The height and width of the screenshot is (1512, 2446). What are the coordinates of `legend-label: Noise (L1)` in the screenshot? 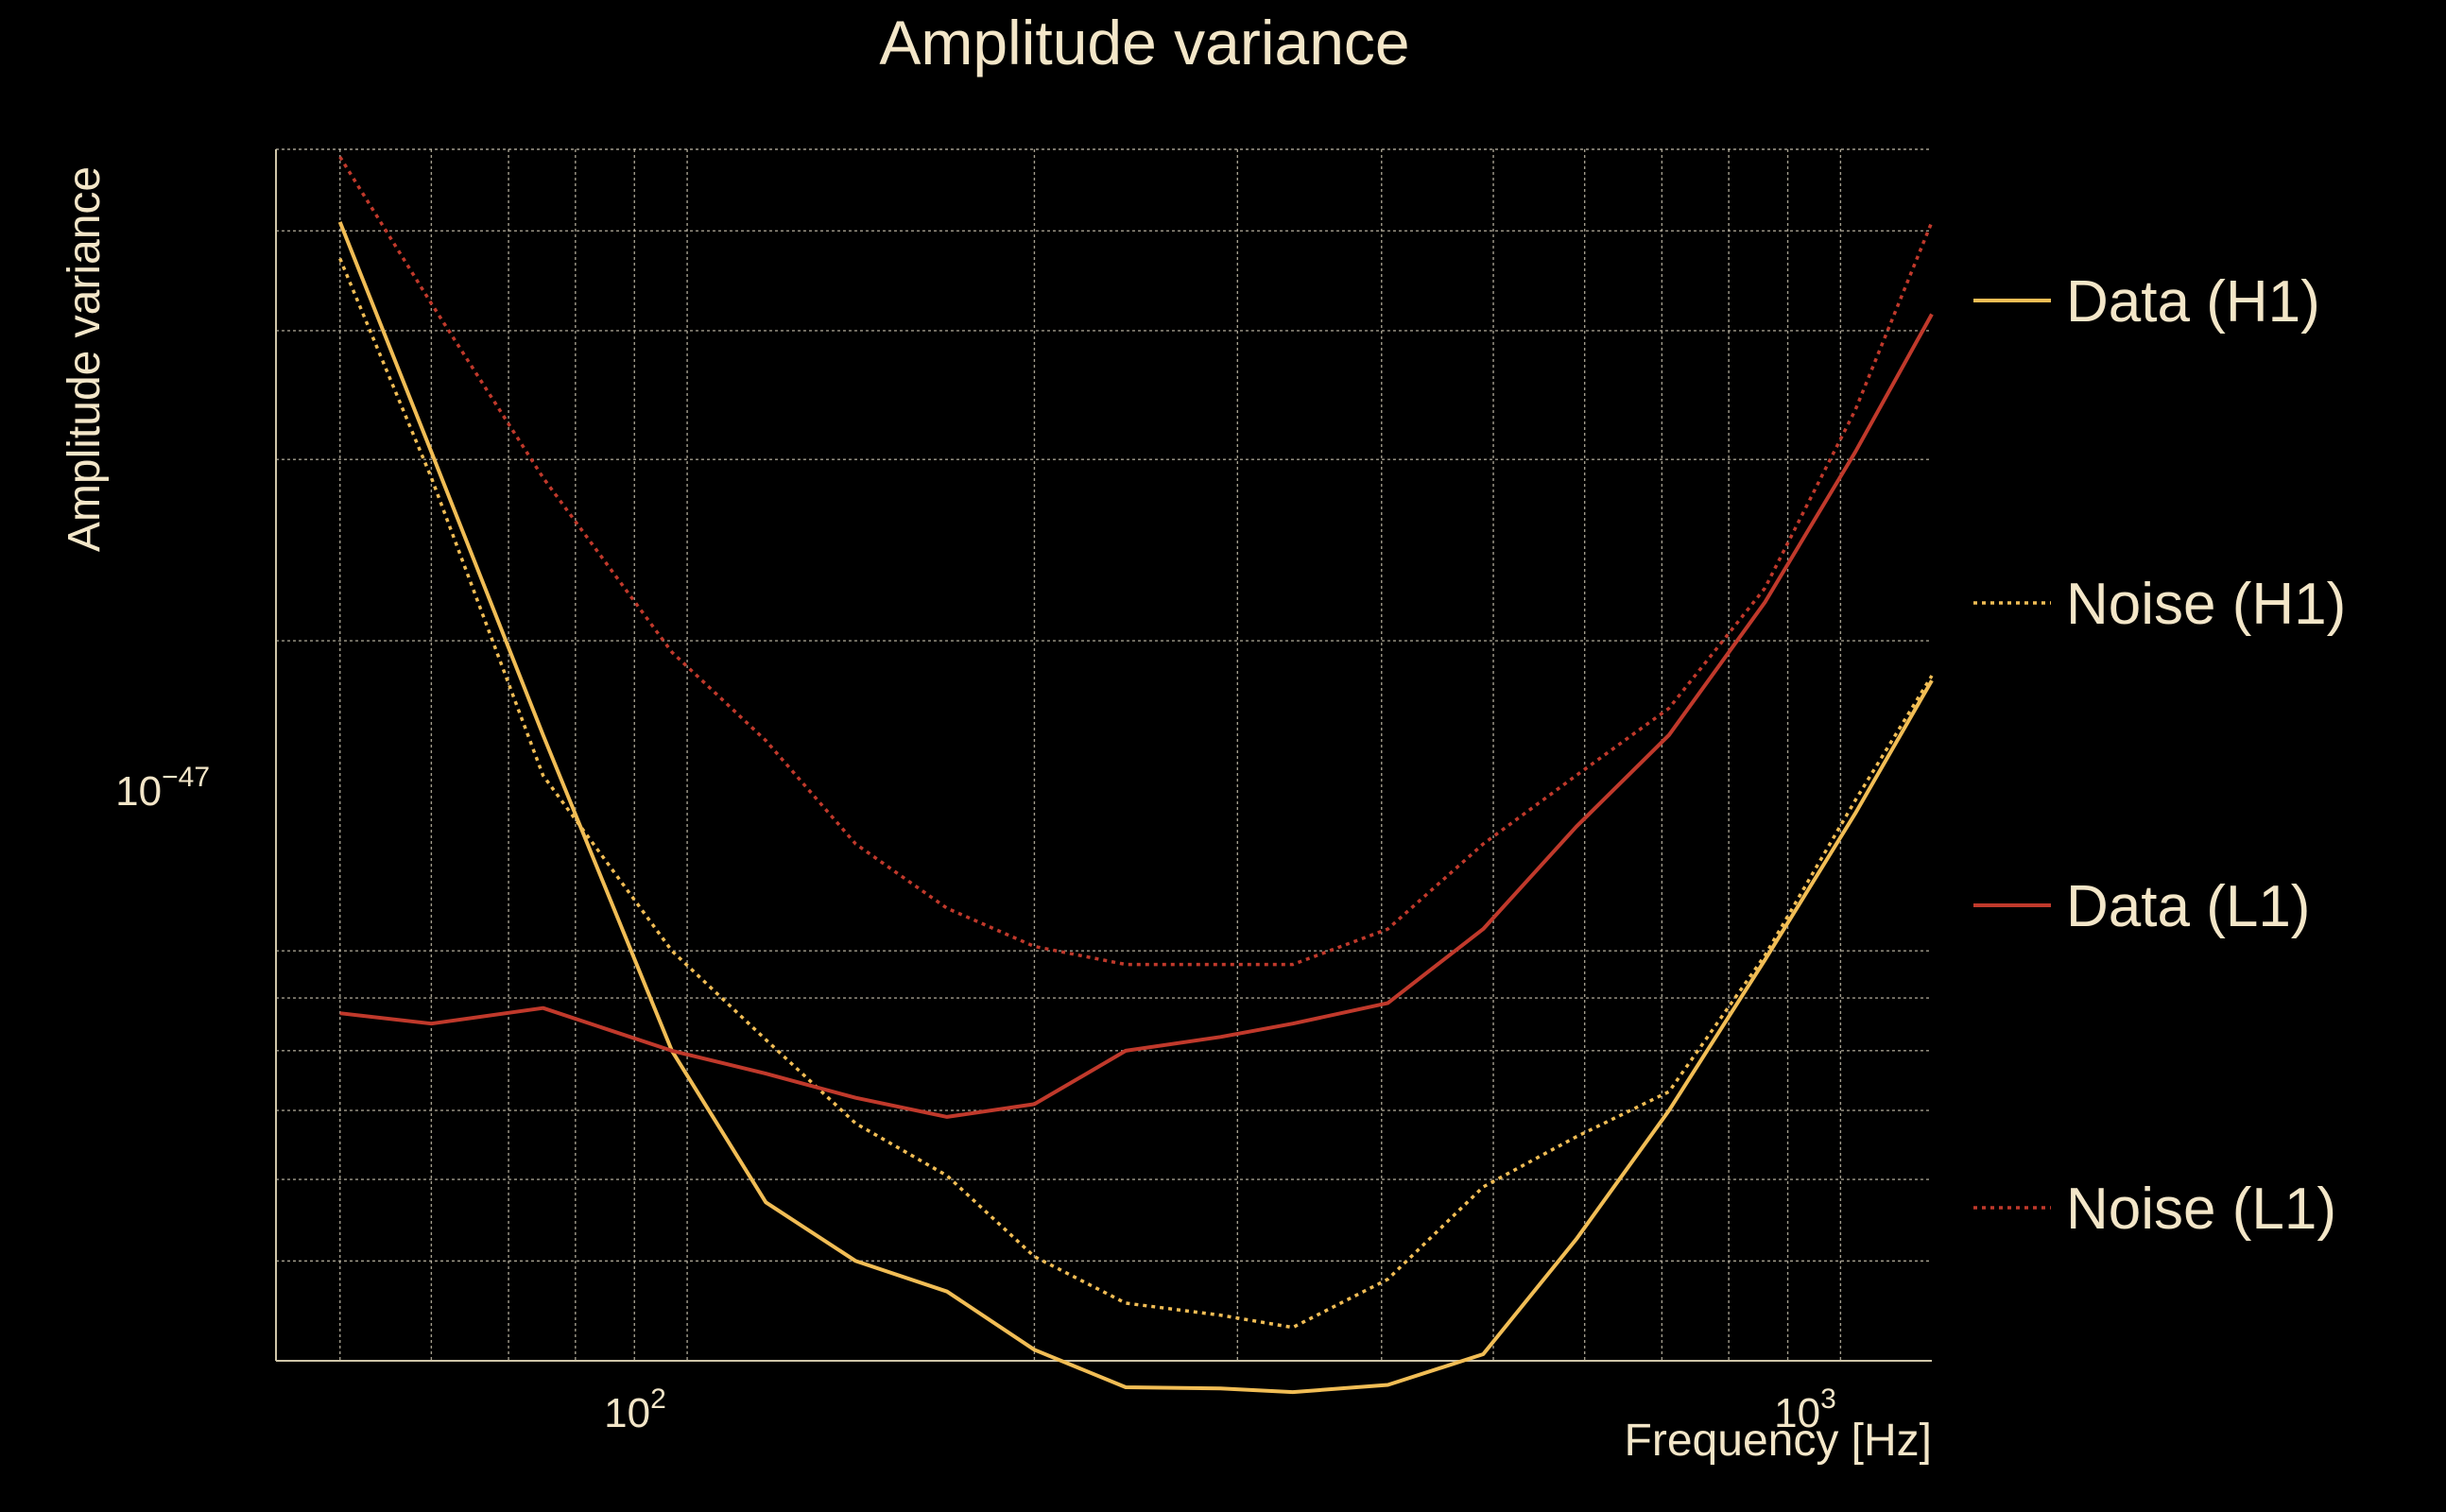 It's located at (2201, 1209).